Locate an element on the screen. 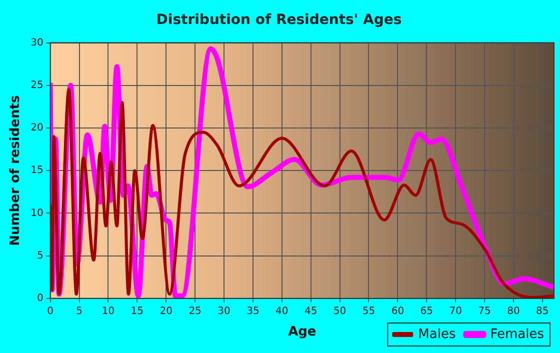 The height and width of the screenshot is (353, 560). x-tick-label: 85 is located at coordinates (542, 311).